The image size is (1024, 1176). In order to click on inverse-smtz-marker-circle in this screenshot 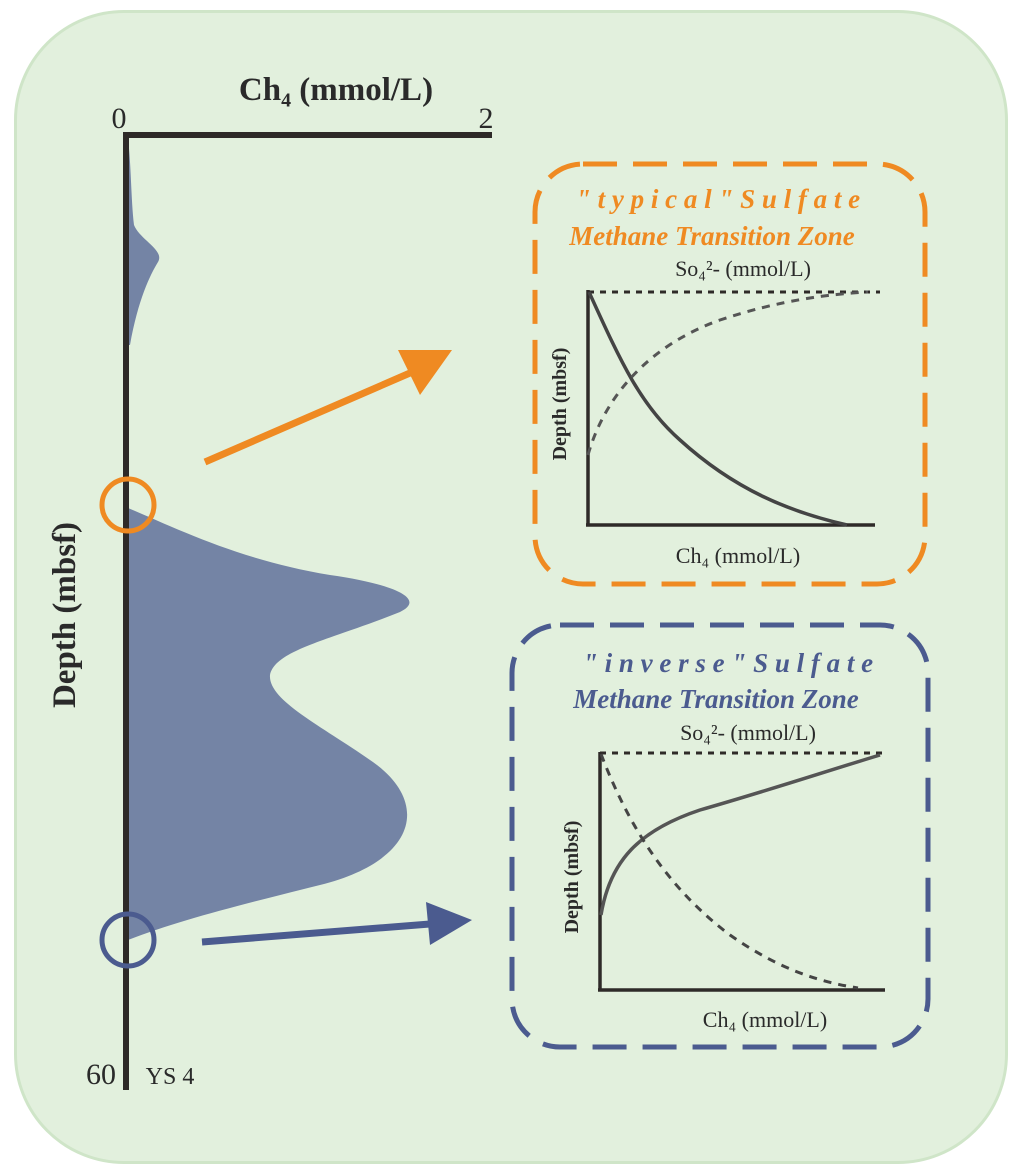, I will do `click(128, 940)`.